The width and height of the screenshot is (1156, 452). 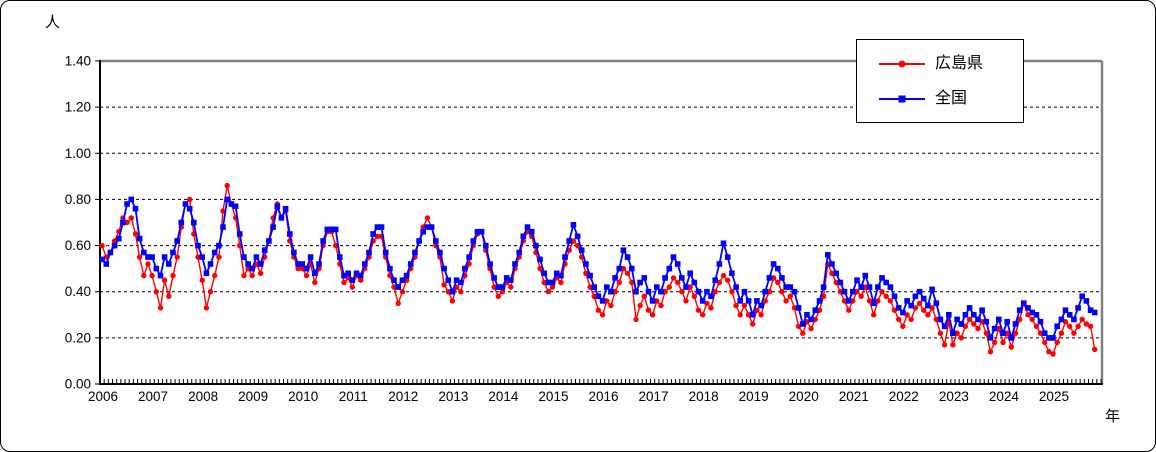 What do you see at coordinates (78, 384) in the screenshot?
I see `y-tick-label: 0.00` at bounding box center [78, 384].